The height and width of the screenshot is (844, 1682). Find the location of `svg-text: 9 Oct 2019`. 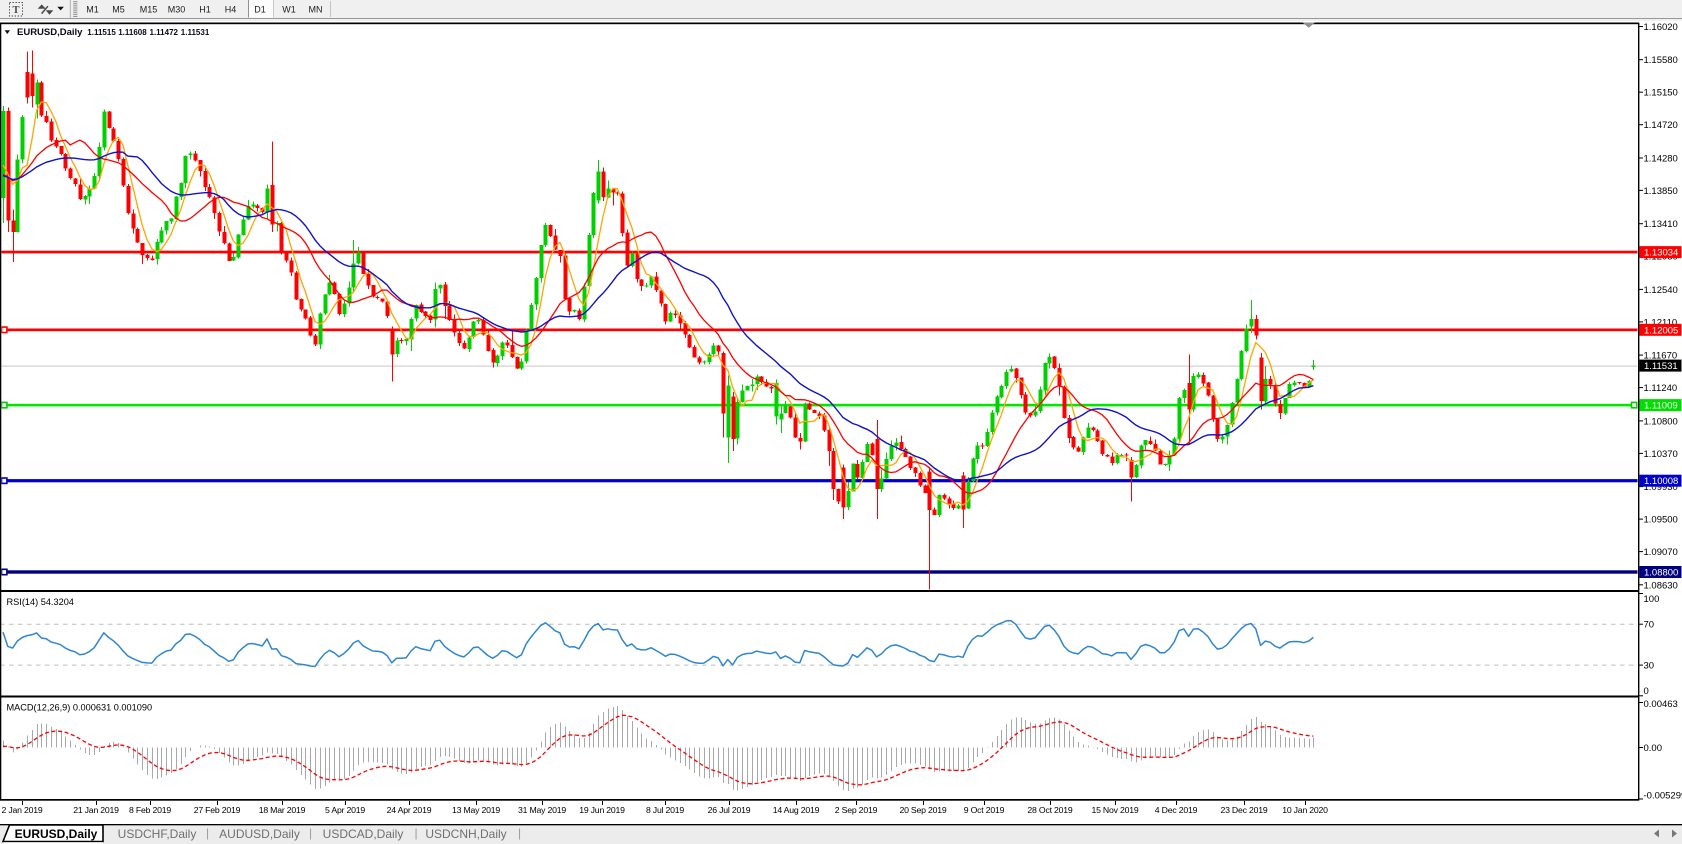

svg-text: 9 Oct 2019 is located at coordinates (984, 810).